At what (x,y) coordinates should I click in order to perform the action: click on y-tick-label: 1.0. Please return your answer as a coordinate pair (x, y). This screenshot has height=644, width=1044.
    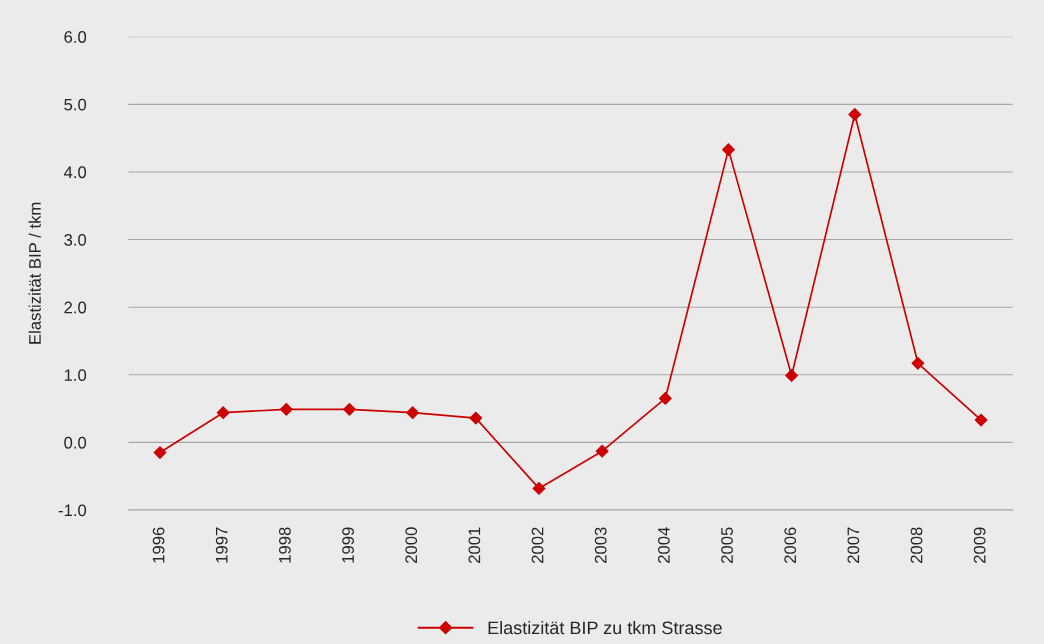
    Looking at the image, I should click on (75, 375).